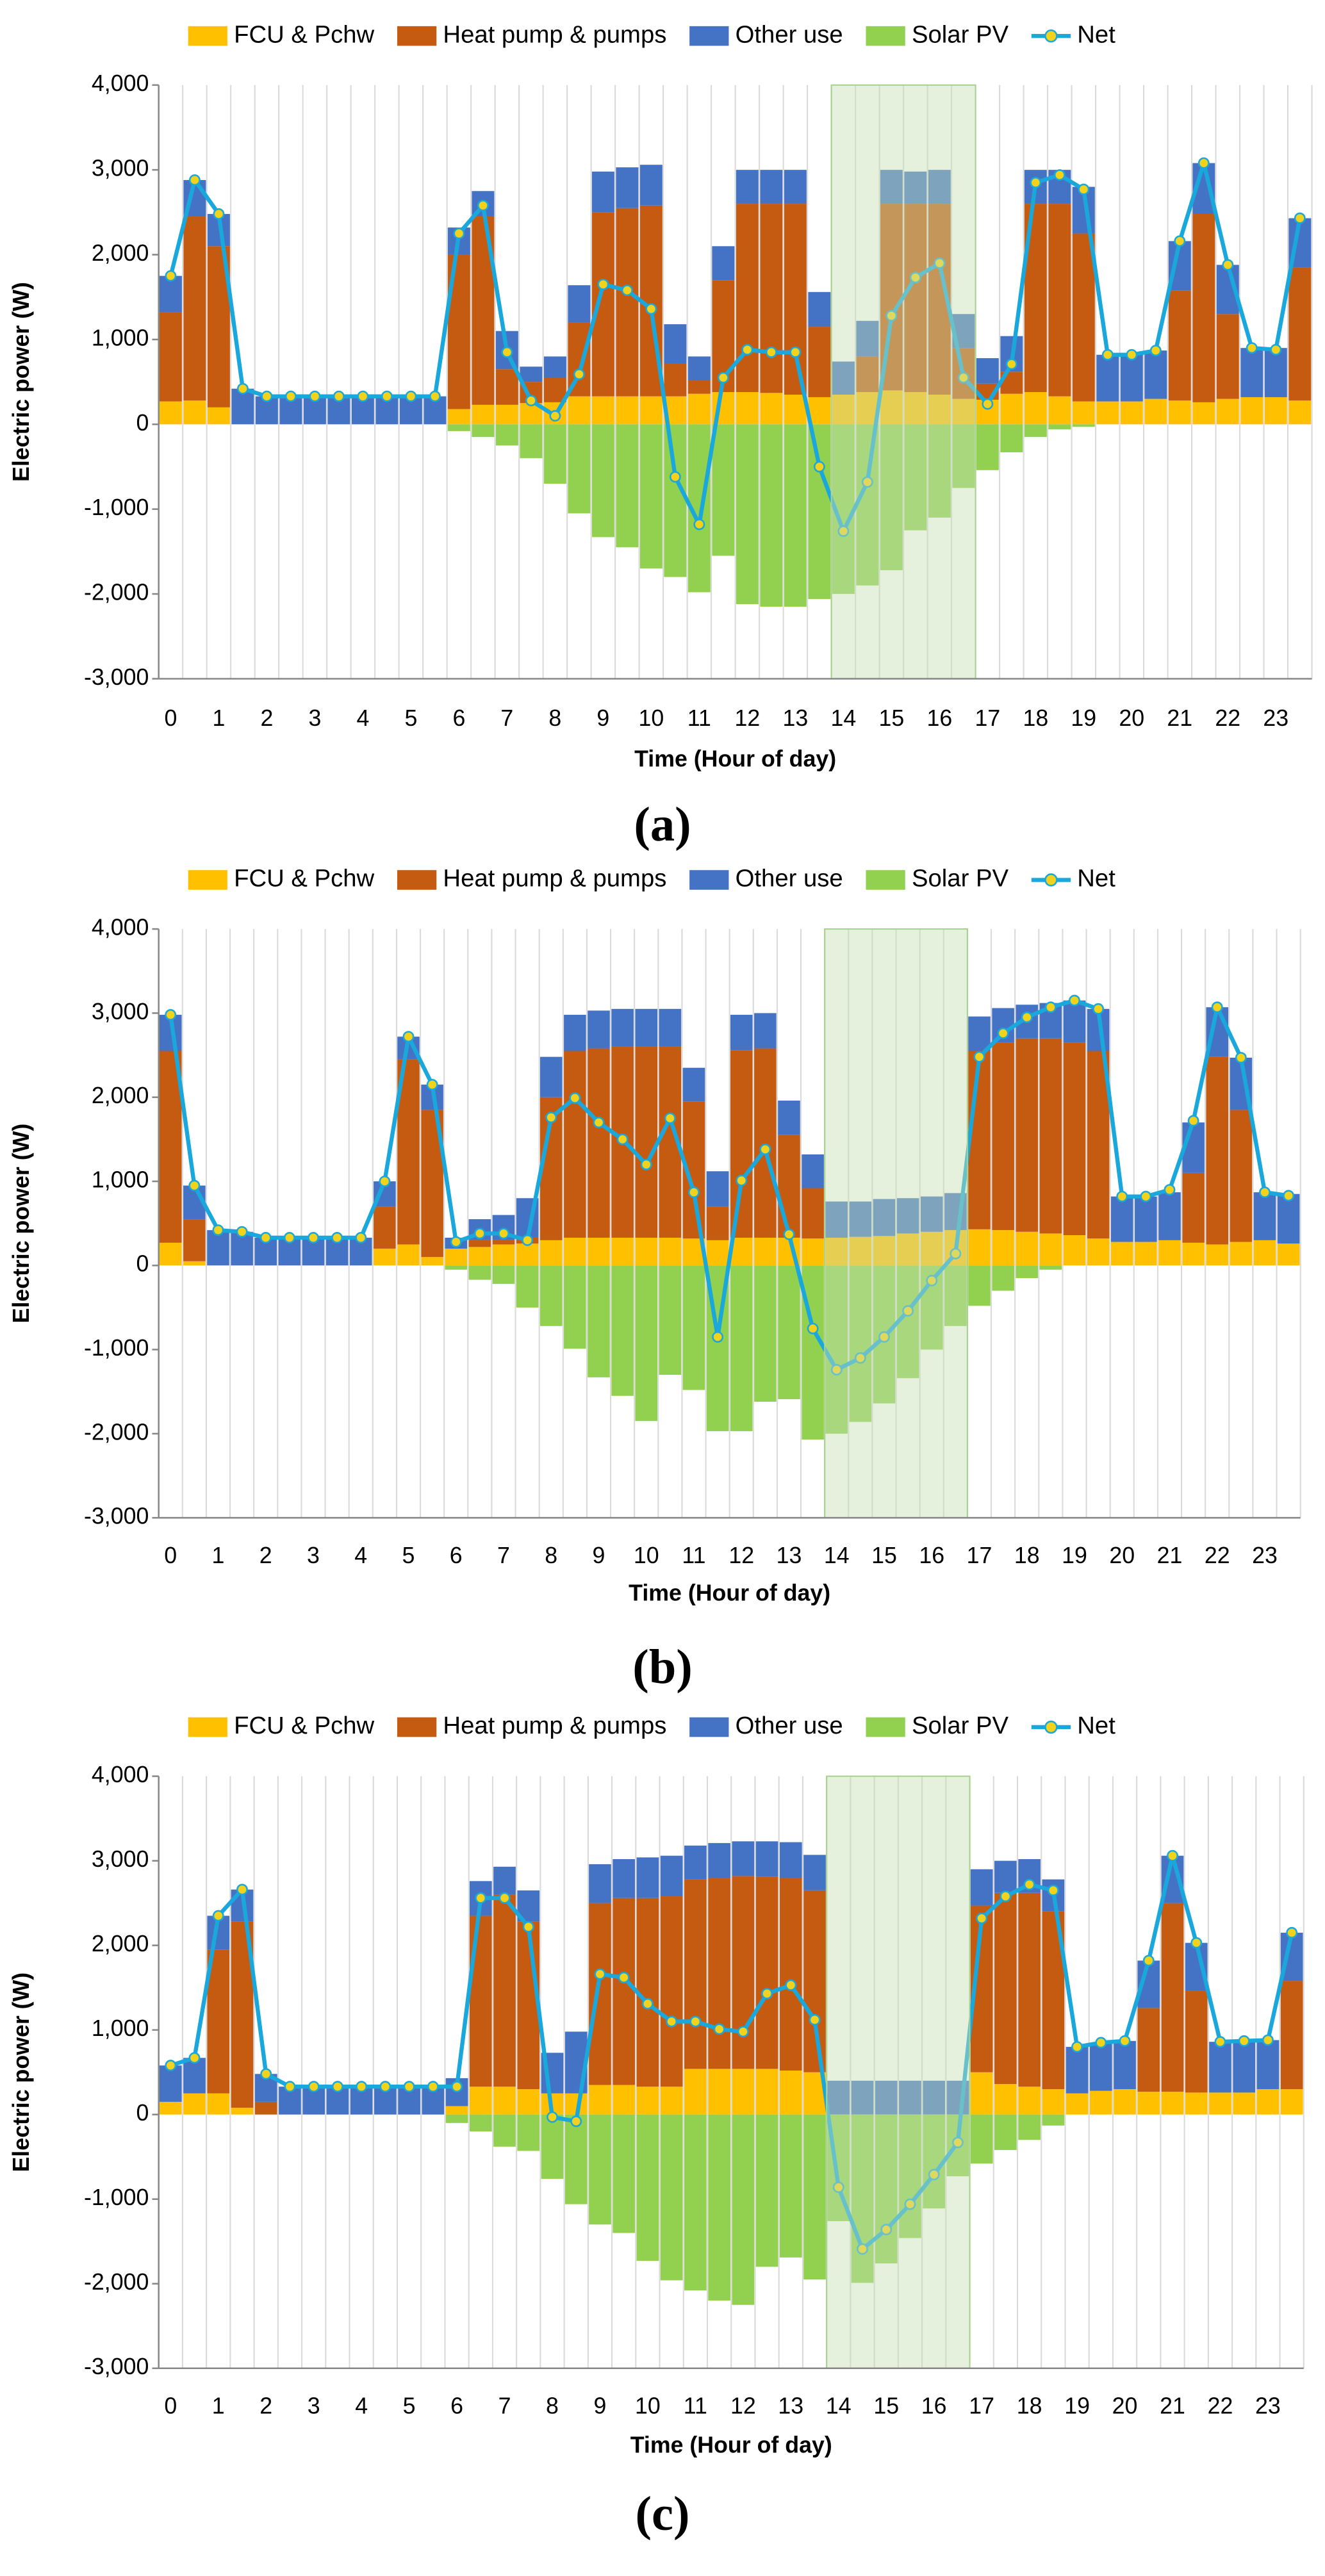  Describe the element at coordinates (456, 1556) in the screenshot. I see `x-tick-label: 6` at that location.